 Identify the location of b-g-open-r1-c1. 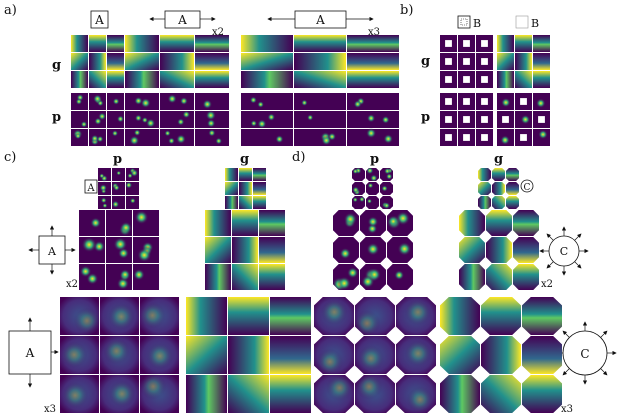
(523, 61).